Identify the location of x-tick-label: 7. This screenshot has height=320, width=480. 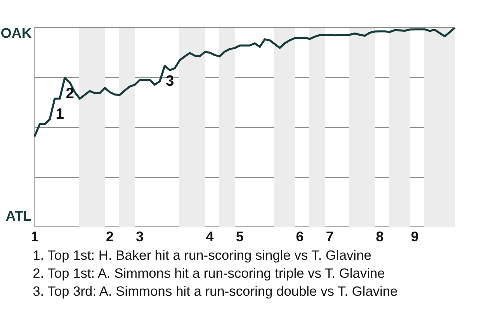
(330, 236).